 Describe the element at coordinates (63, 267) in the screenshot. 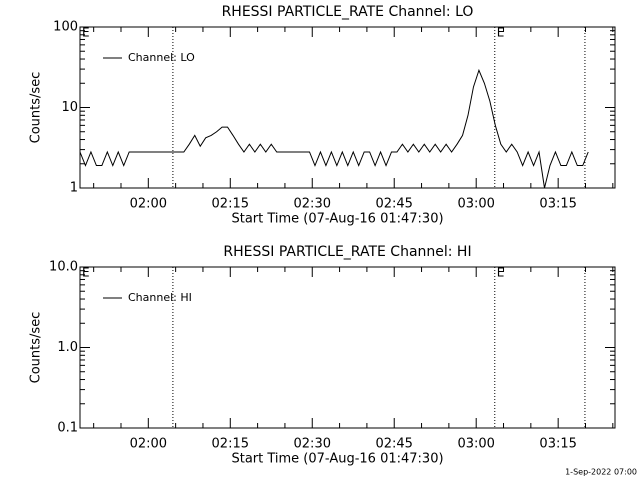

I see `y-tick-label: 10.0` at that location.